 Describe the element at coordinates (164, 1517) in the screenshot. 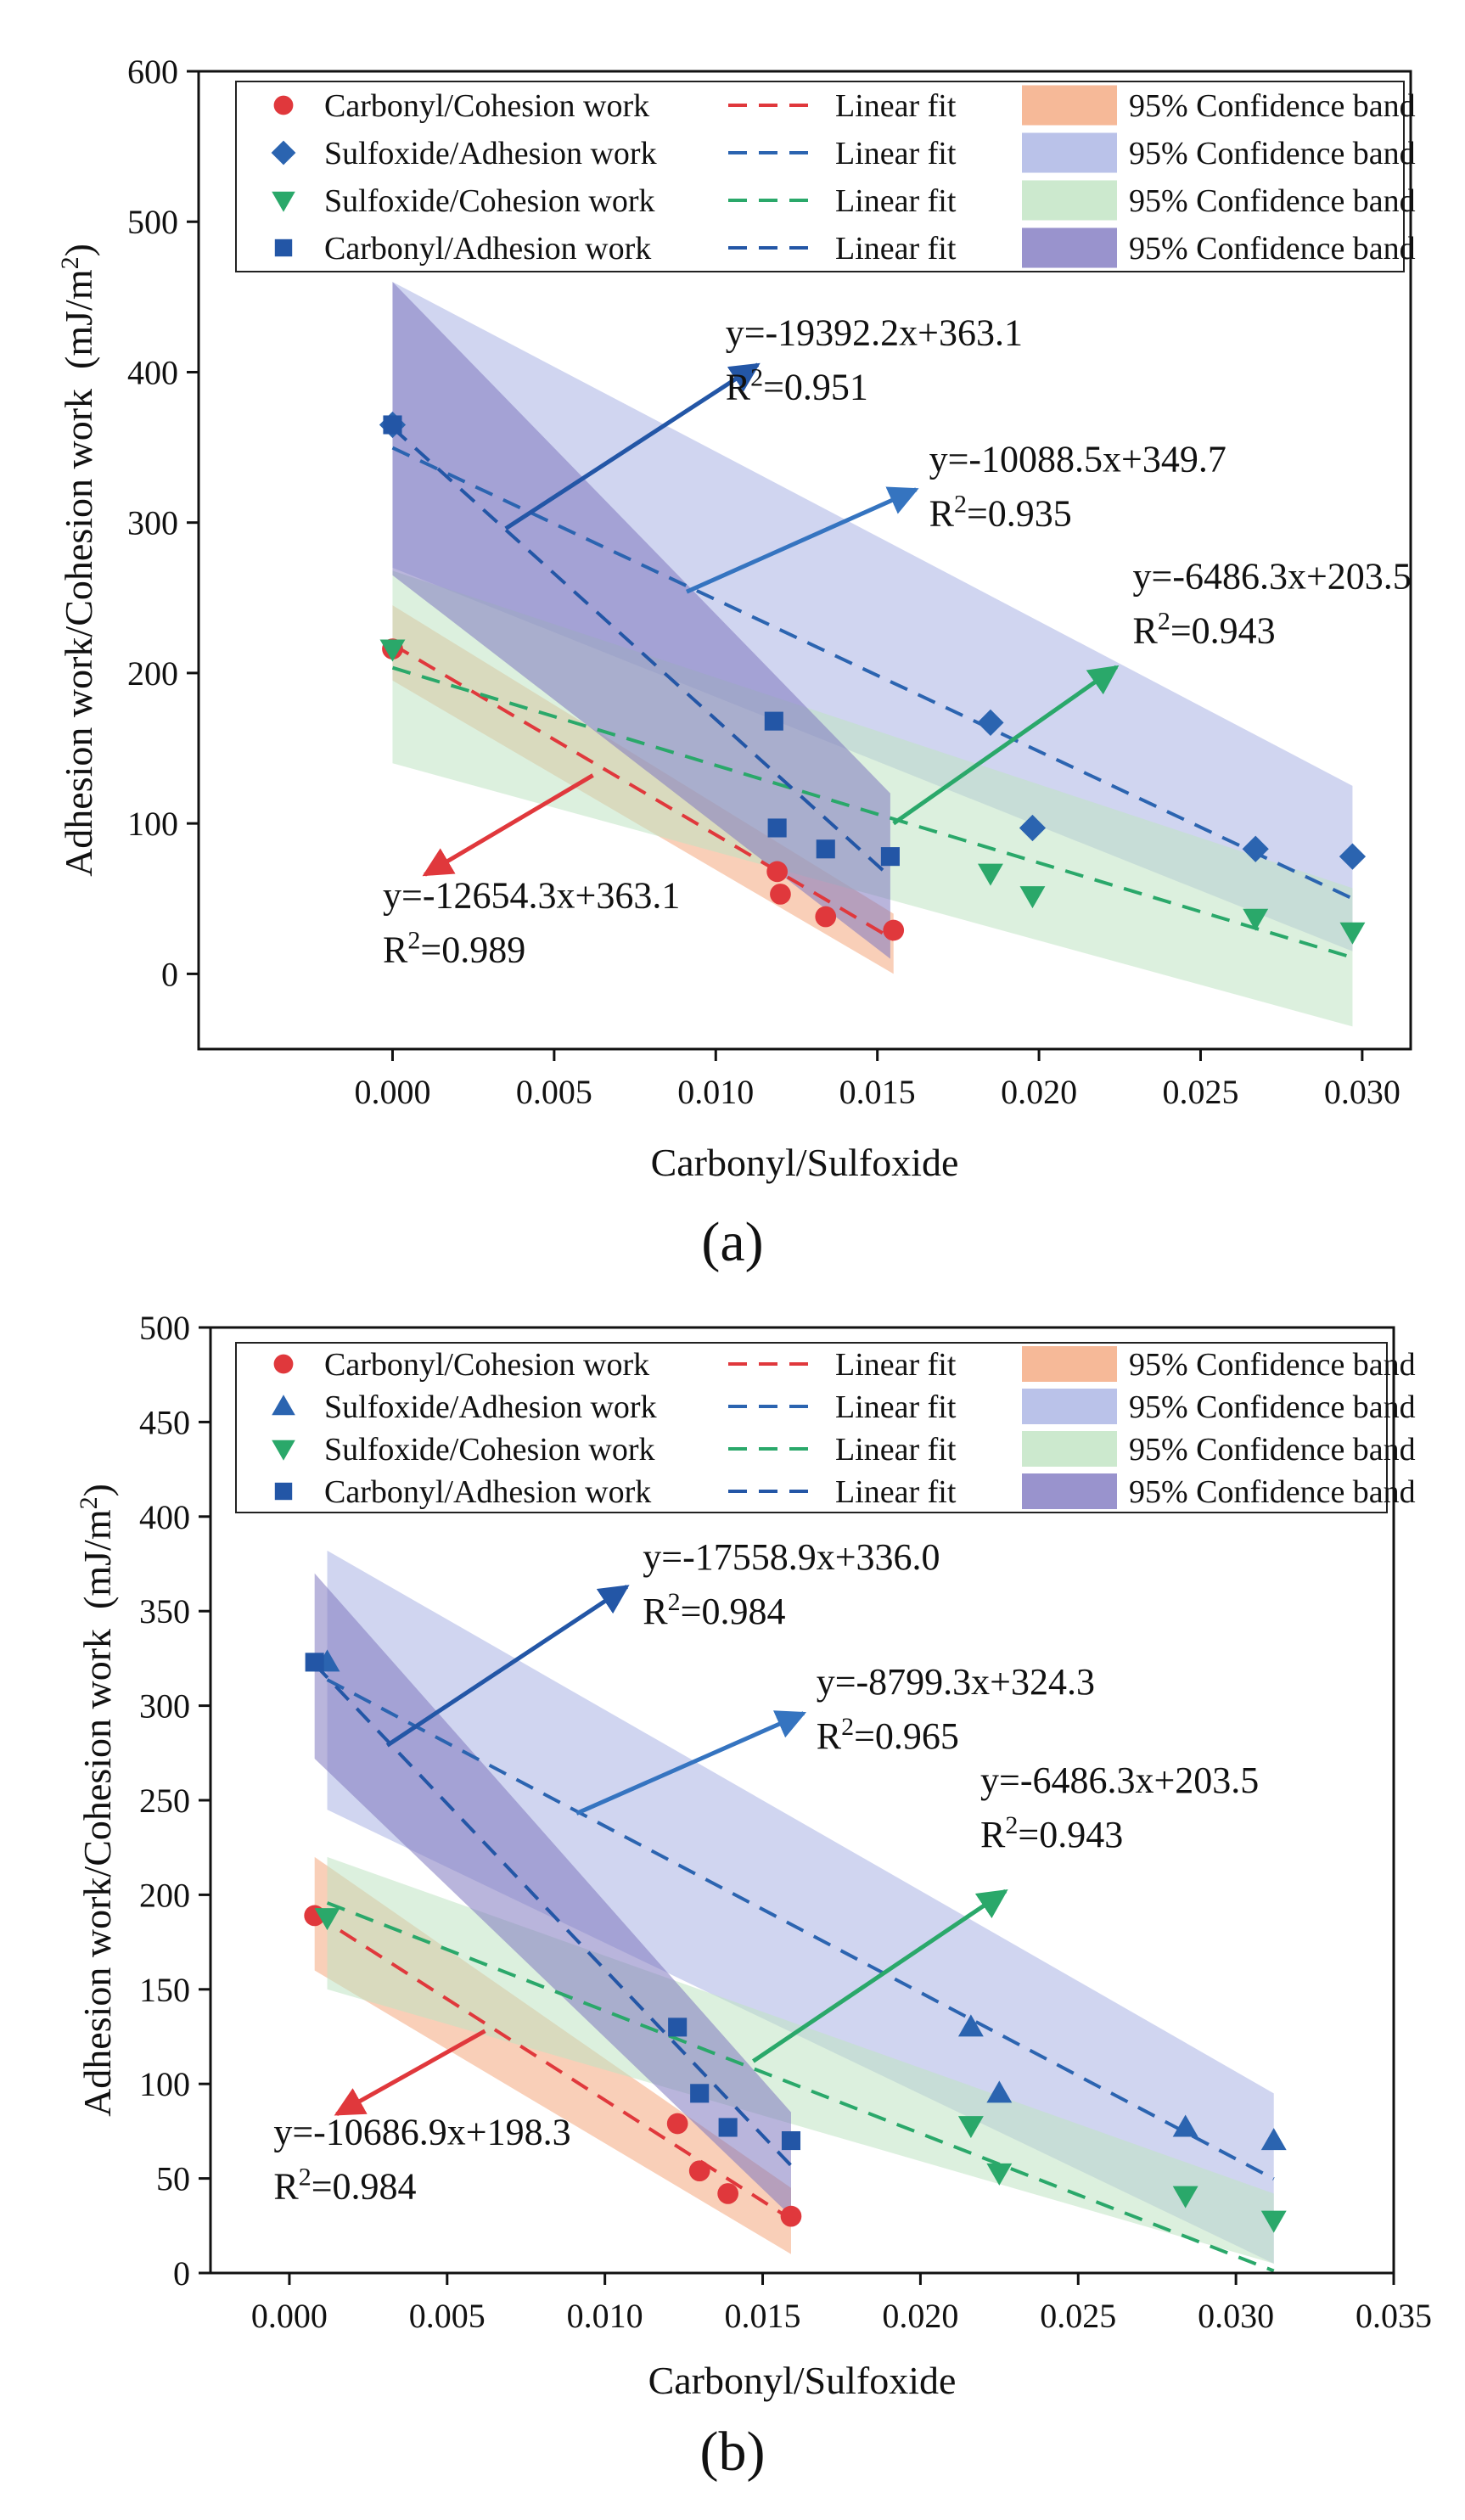

I see `y-tick-label: 400` at that location.